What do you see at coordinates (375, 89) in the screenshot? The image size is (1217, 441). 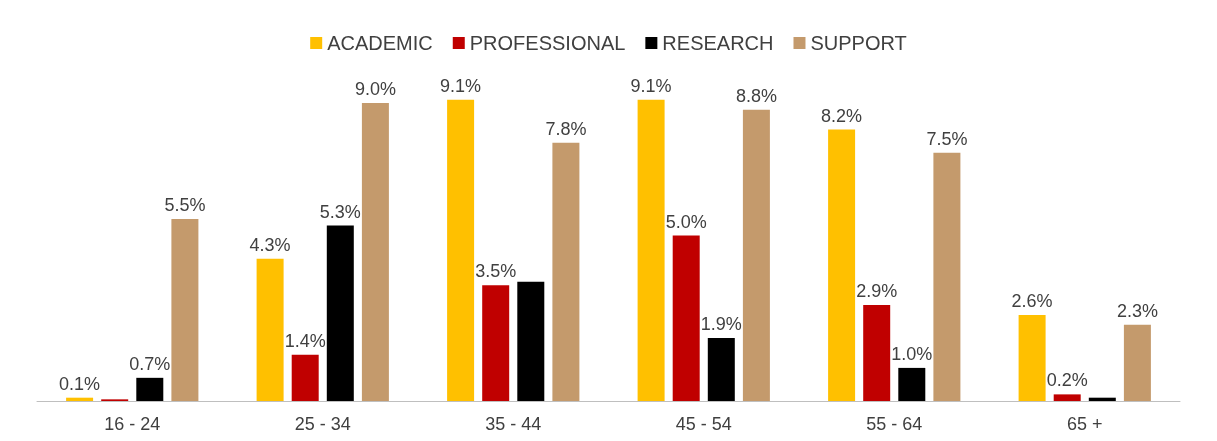 I see `data-label: 9.0%` at bounding box center [375, 89].